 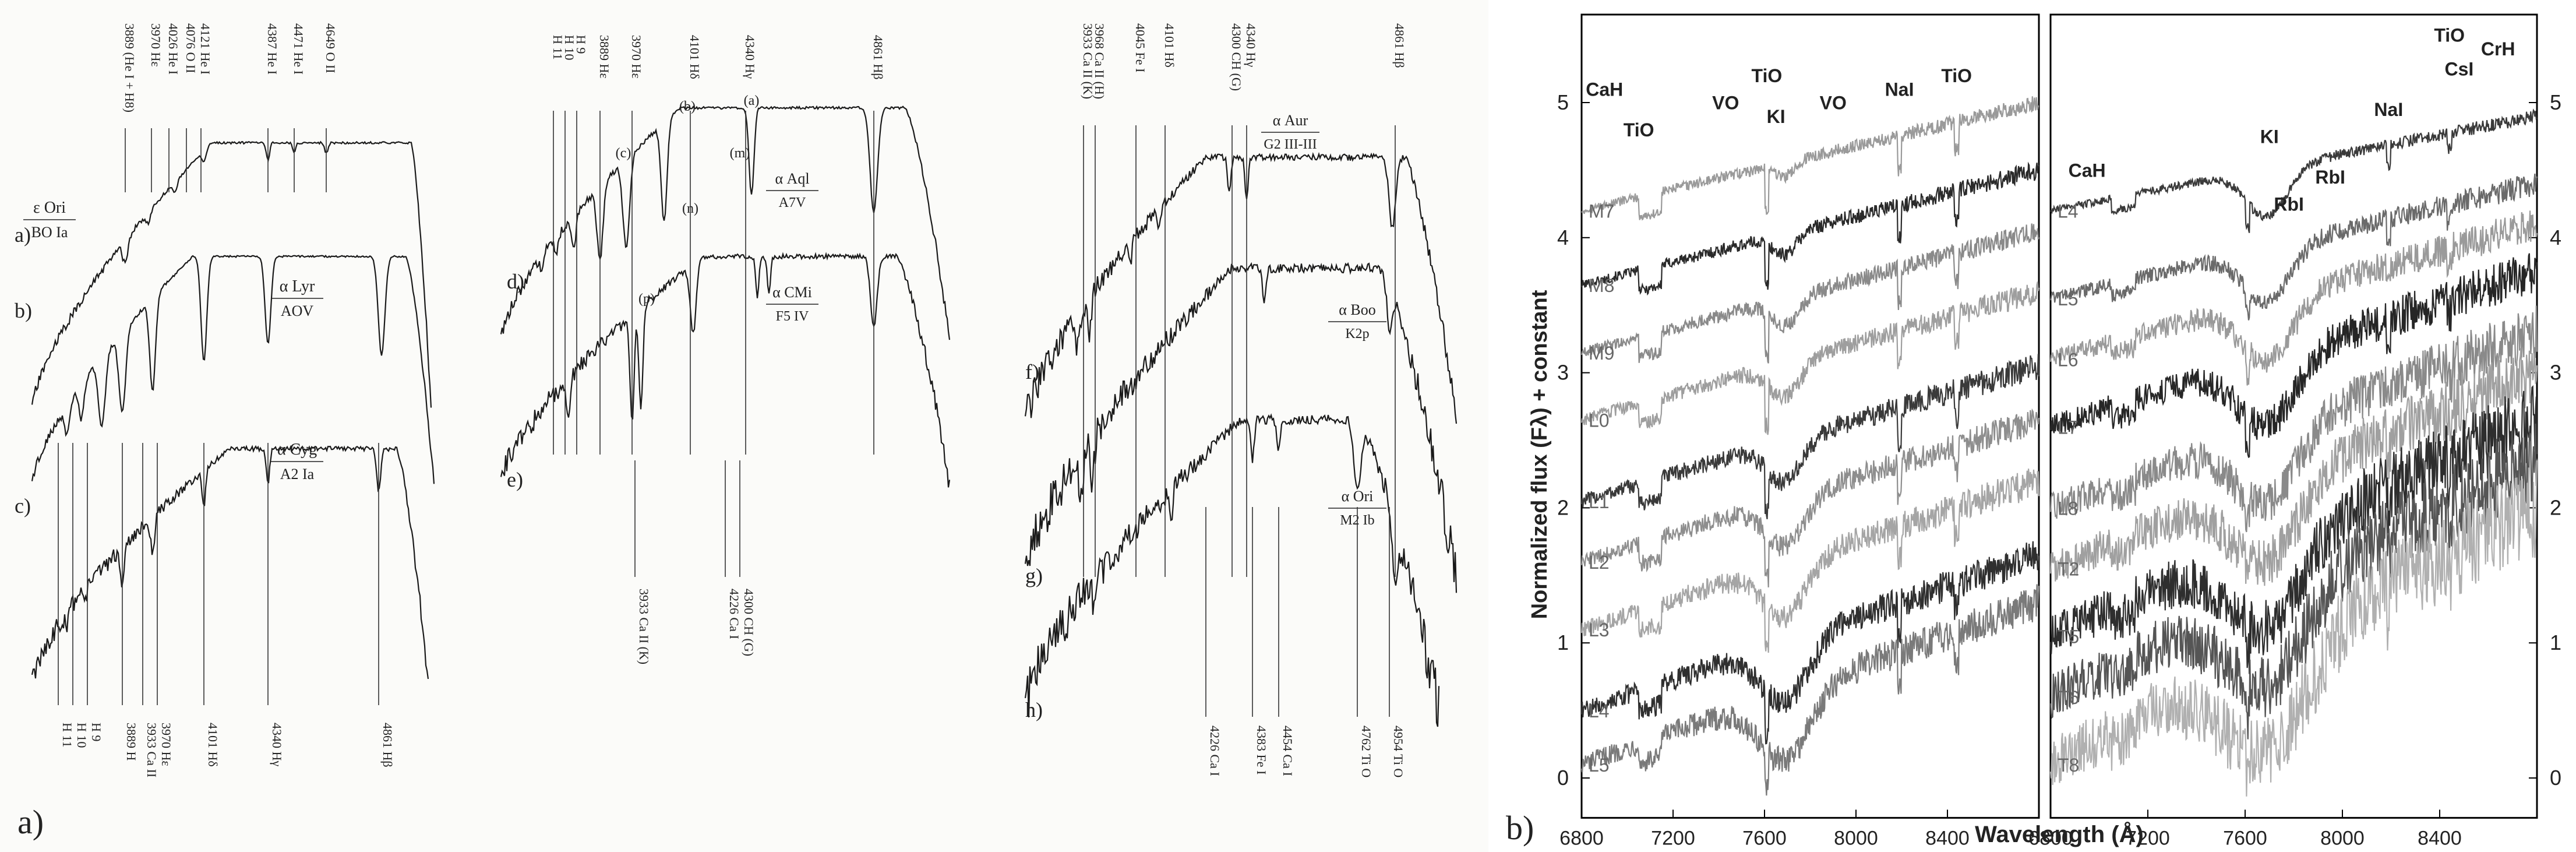 What do you see at coordinates (1602, 353) in the screenshot?
I see `spectral-type-label: M9` at bounding box center [1602, 353].